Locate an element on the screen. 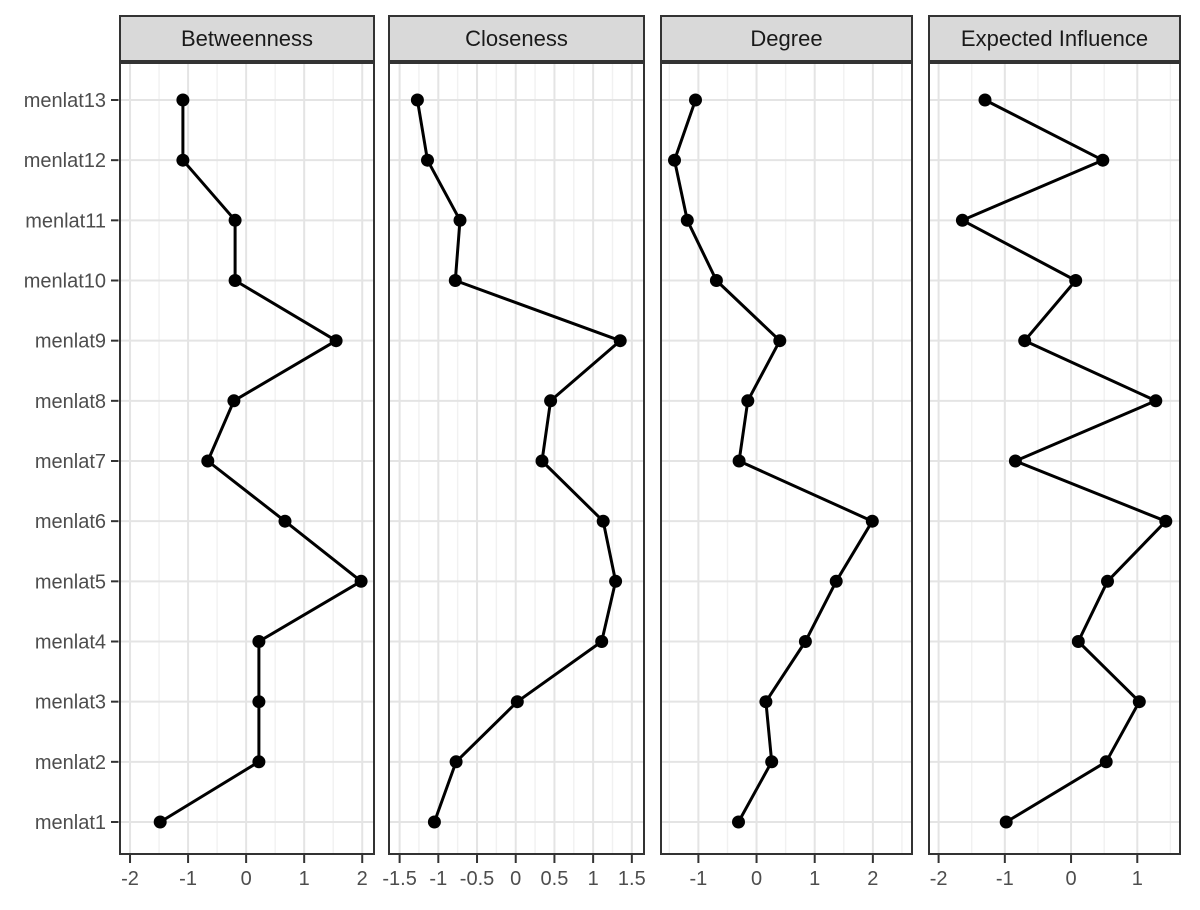 The width and height of the screenshot is (1200, 910). y-axis-label: menlat1 is located at coordinates (70, 823).